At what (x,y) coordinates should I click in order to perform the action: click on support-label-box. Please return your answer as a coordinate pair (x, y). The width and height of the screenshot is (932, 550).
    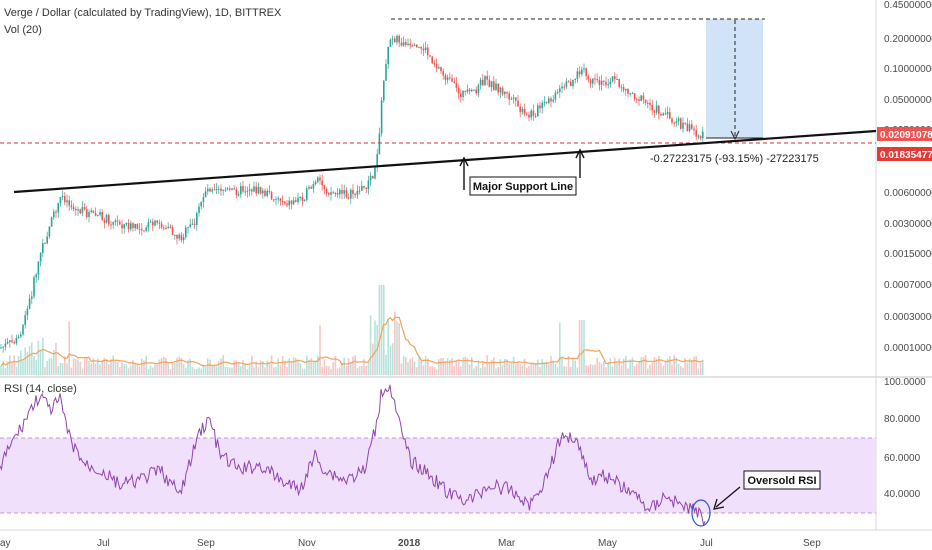
    Looking at the image, I should click on (523, 186).